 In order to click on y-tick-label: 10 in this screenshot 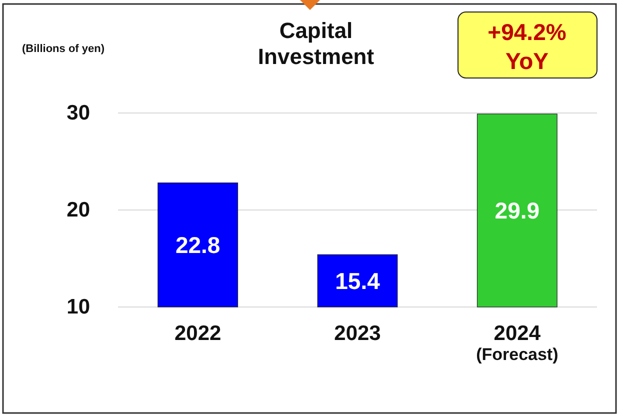, I will do `click(78, 307)`.